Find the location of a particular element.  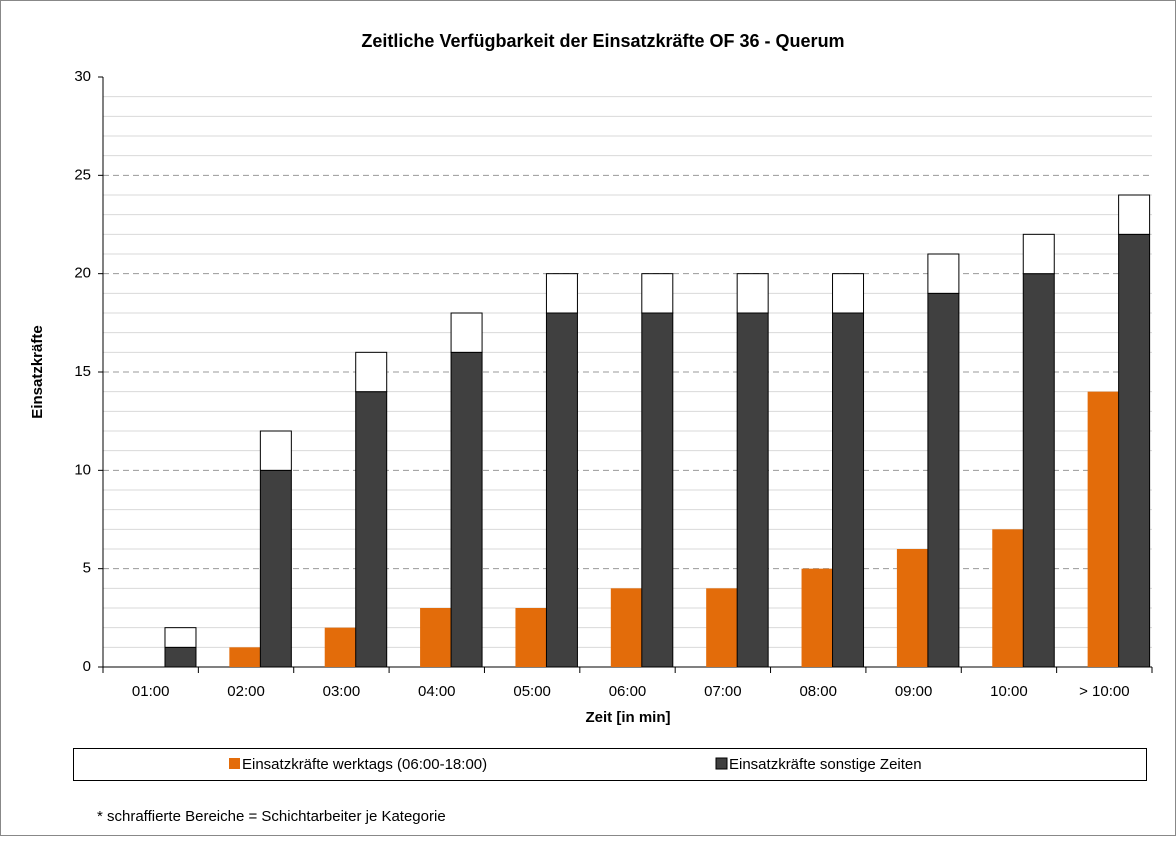

x-axis-label: Zeit [in min] is located at coordinates (628, 717).